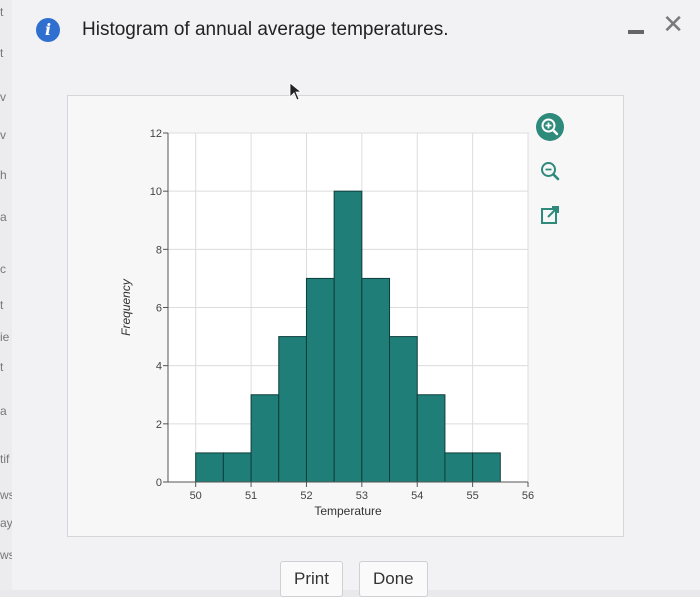  I want to click on zoom-out-icon, so click(550, 171).